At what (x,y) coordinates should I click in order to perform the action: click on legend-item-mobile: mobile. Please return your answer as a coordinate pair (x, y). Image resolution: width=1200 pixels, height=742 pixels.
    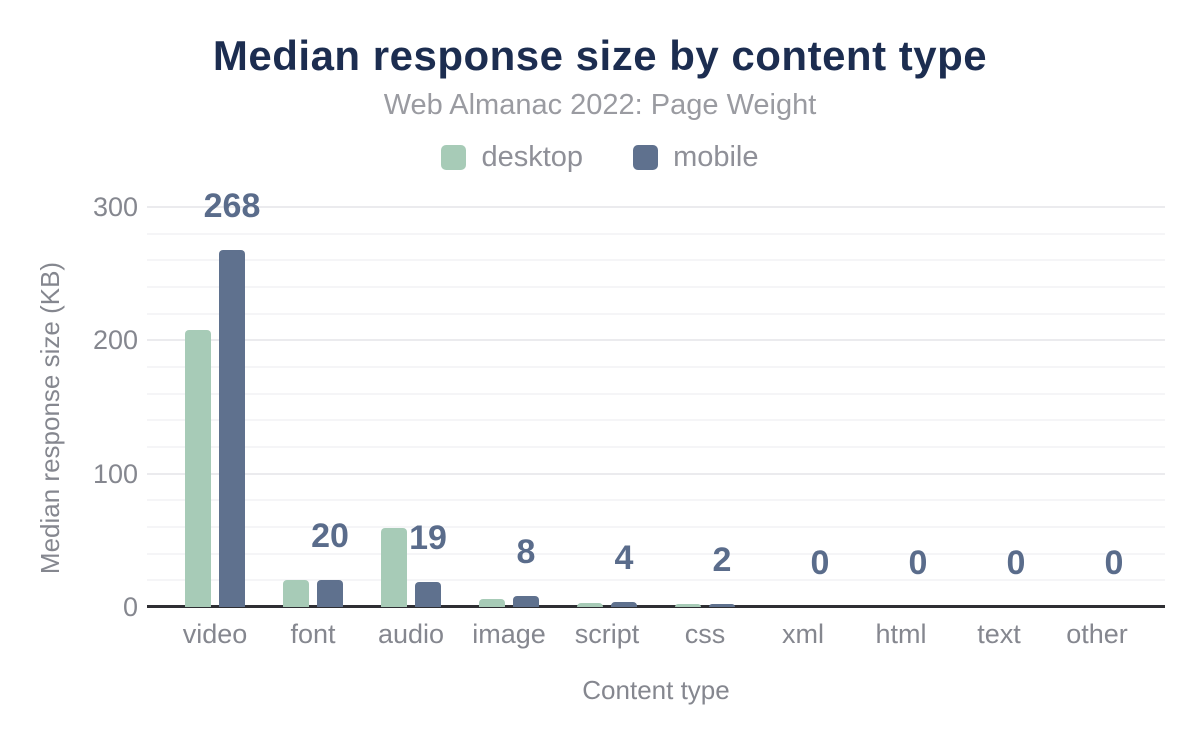
    Looking at the image, I should click on (696, 157).